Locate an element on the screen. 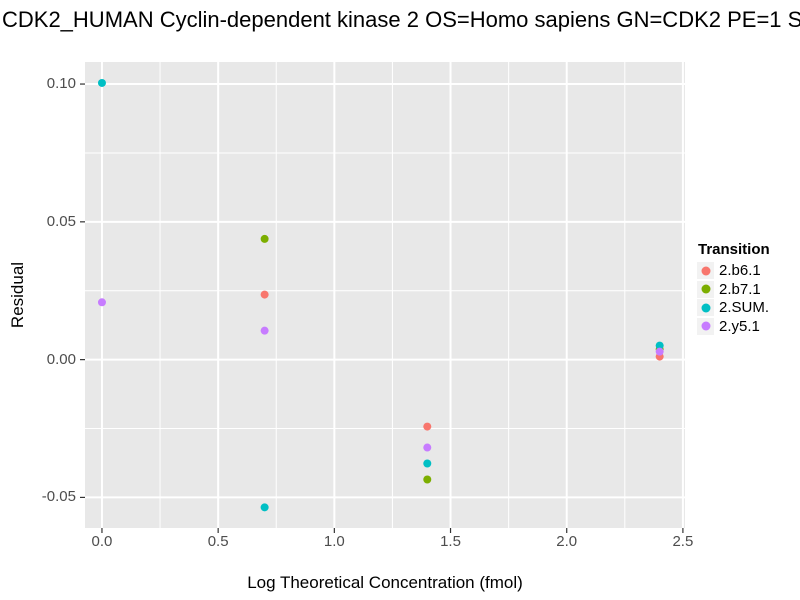  legend: Transition 2.b6.1 2.b7.1 2.SUM. 2.y5.1 is located at coordinates (733, 288).